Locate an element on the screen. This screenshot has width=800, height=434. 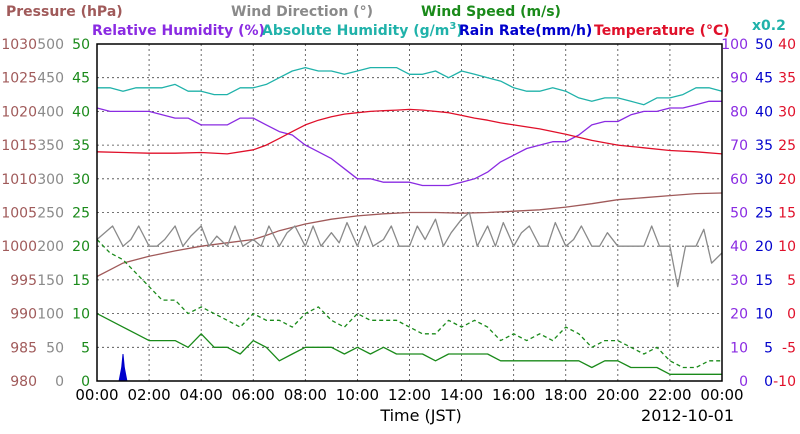
y-tick-rain-rate: 35 is located at coordinates (764, 146).